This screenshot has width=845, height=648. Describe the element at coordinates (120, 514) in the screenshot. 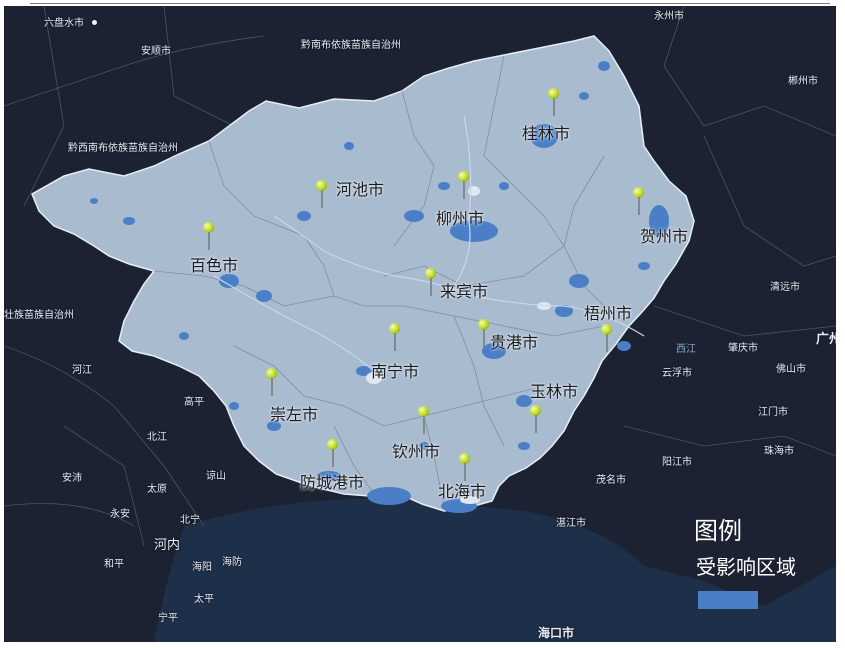

I see `place-label-yongan: 永安` at that location.